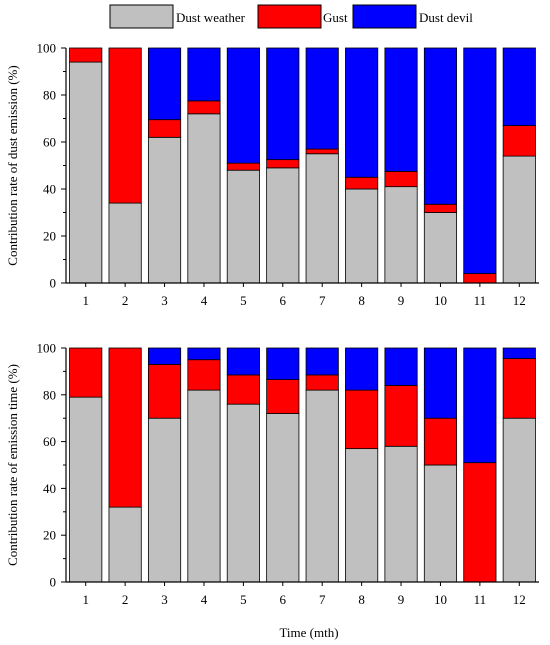 This screenshot has height=645, width=550. I want to click on y-tick-label: 100, so click(47, 48).